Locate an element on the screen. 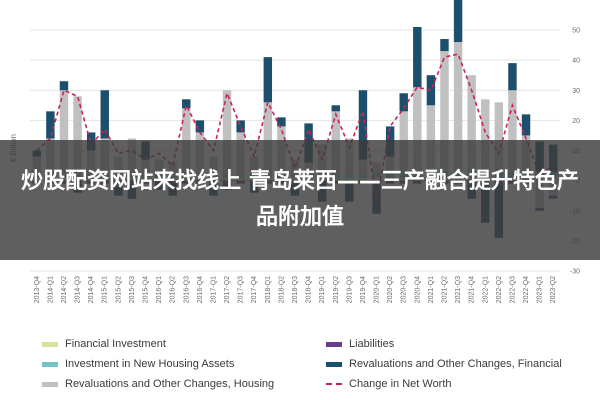  headline-text: 炒股配资网站来找线上 青岛莱西——三产融合提升特色产品附加值 is located at coordinates (300, 199).